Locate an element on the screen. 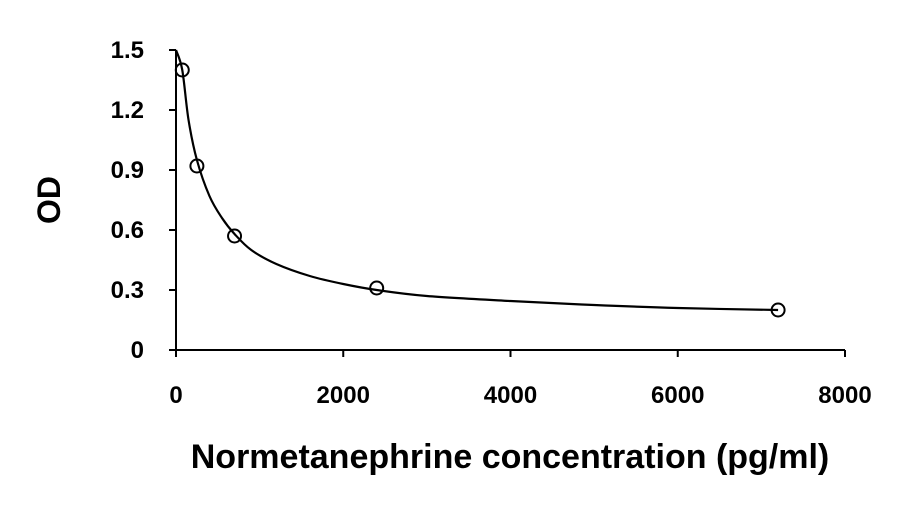 Image resolution: width=920 pixels, height=507 pixels. y-tick-label: 0.3 is located at coordinates (127, 290).